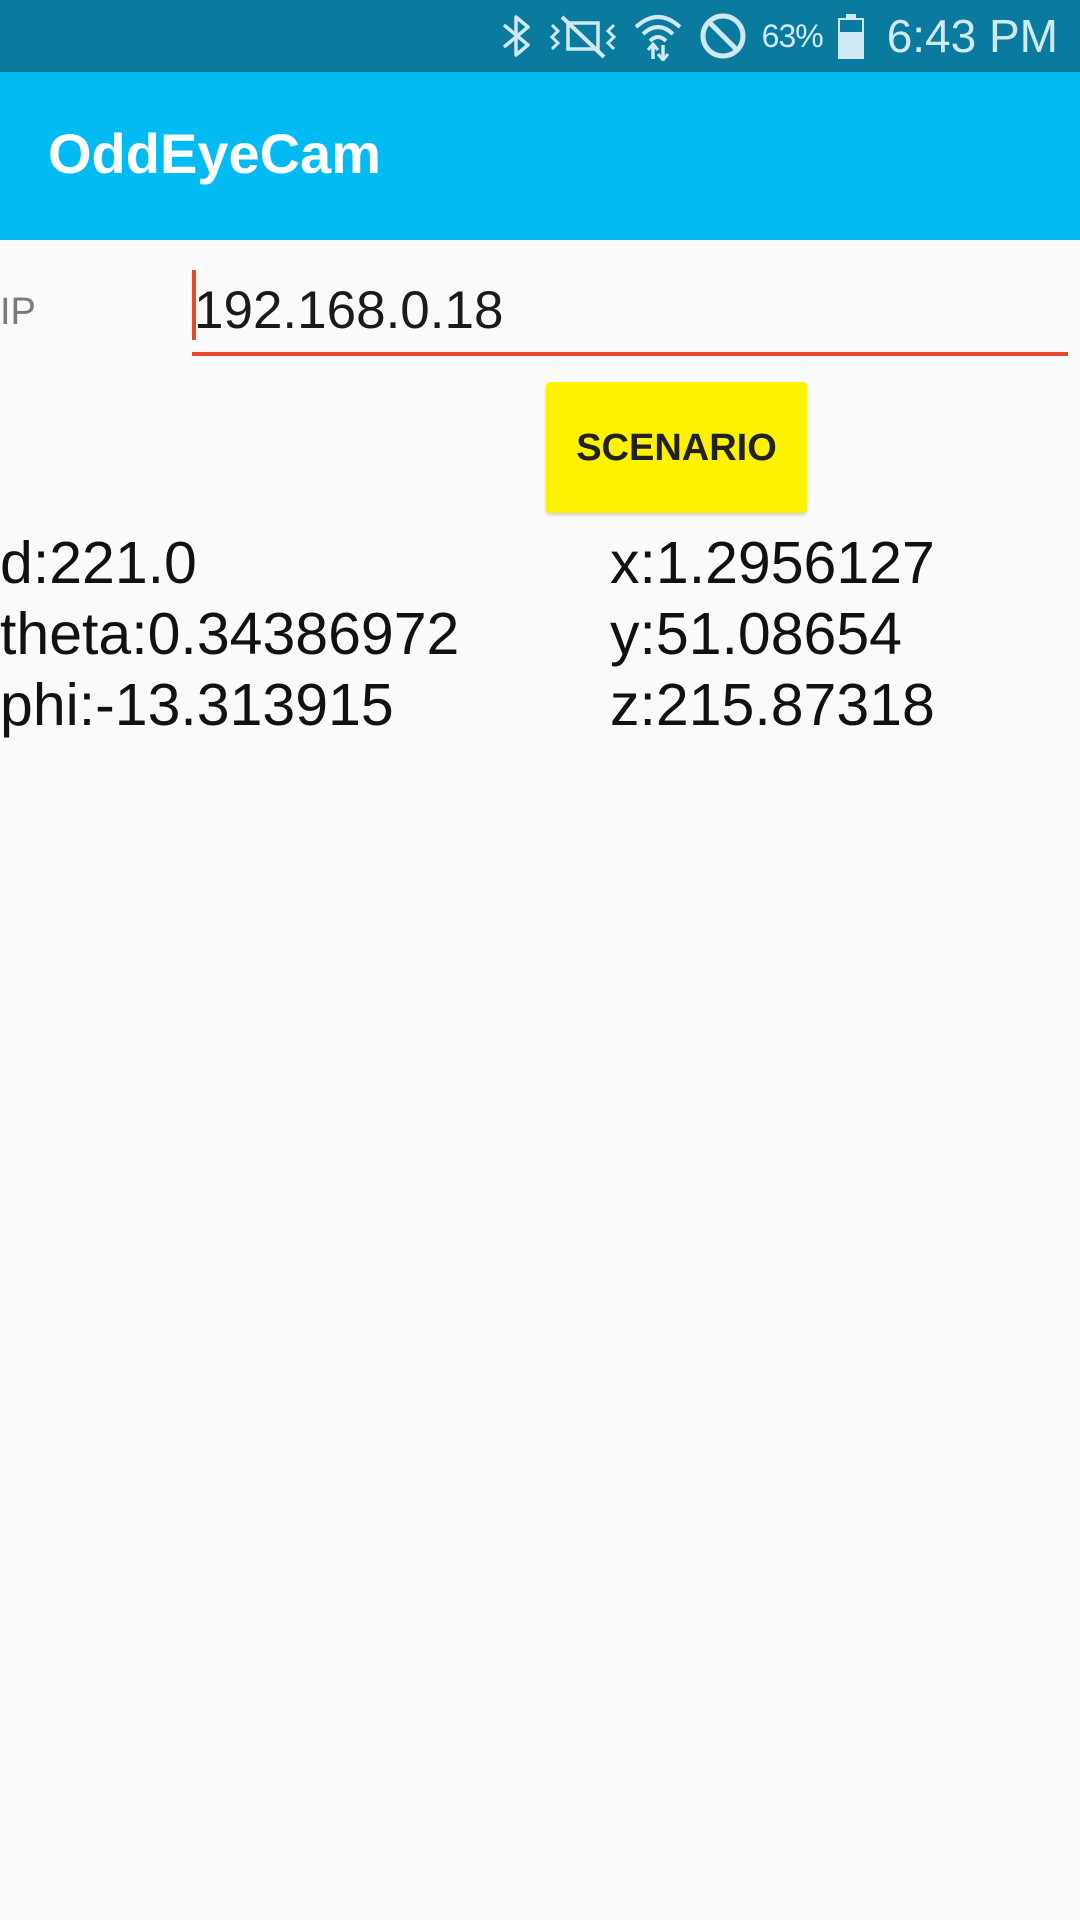  I want to click on vibrate-mute-icon, so click(583, 36).